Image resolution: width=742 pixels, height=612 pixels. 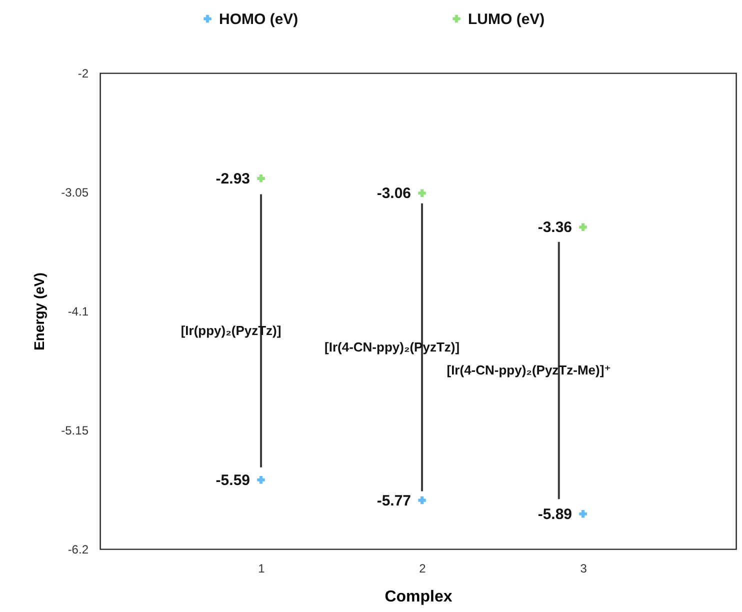 I want to click on data-label: -5.77, so click(x=394, y=501).